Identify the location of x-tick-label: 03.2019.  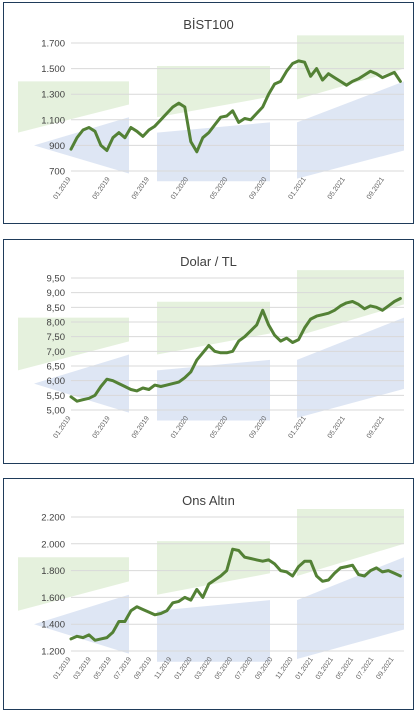
(83, 668).